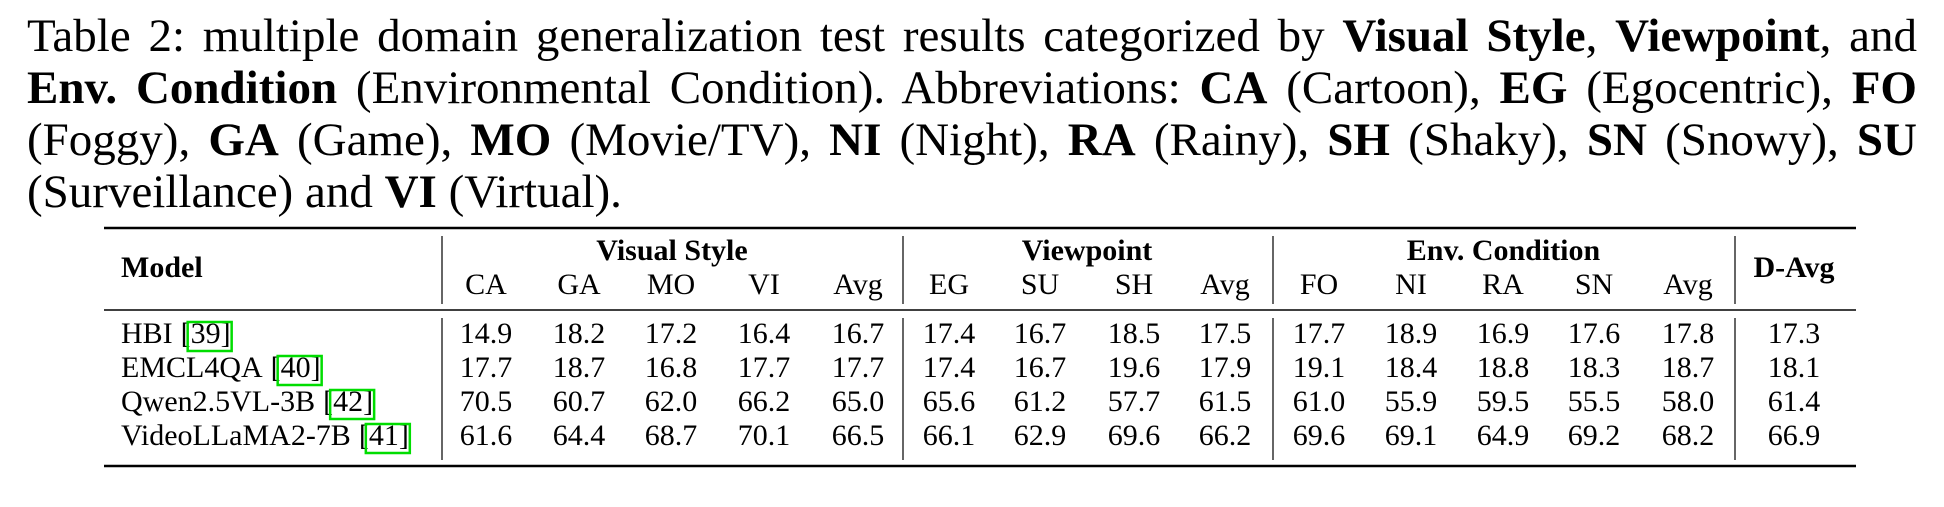 Image resolution: width=1944 pixels, height=507 pixels. I want to click on cell: 64.9, so click(1503, 435).